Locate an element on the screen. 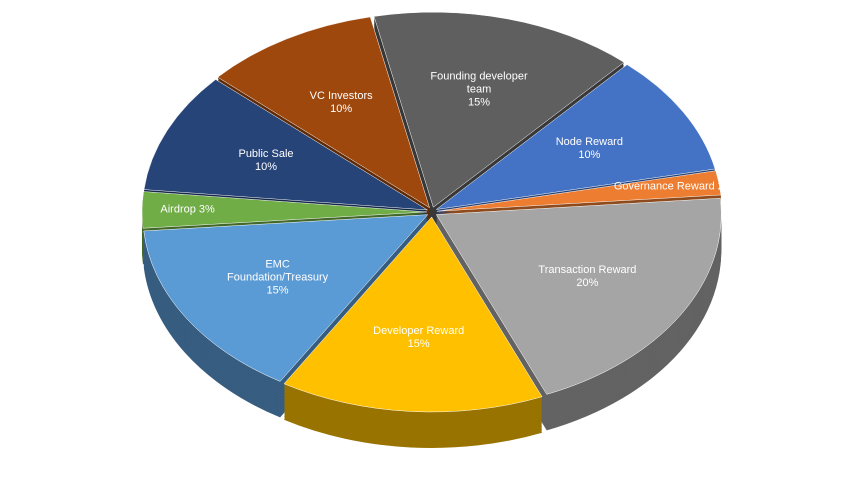 The image size is (860, 502). data-label: EMC Foundation/Treasury 15% is located at coordinates (278, 278).